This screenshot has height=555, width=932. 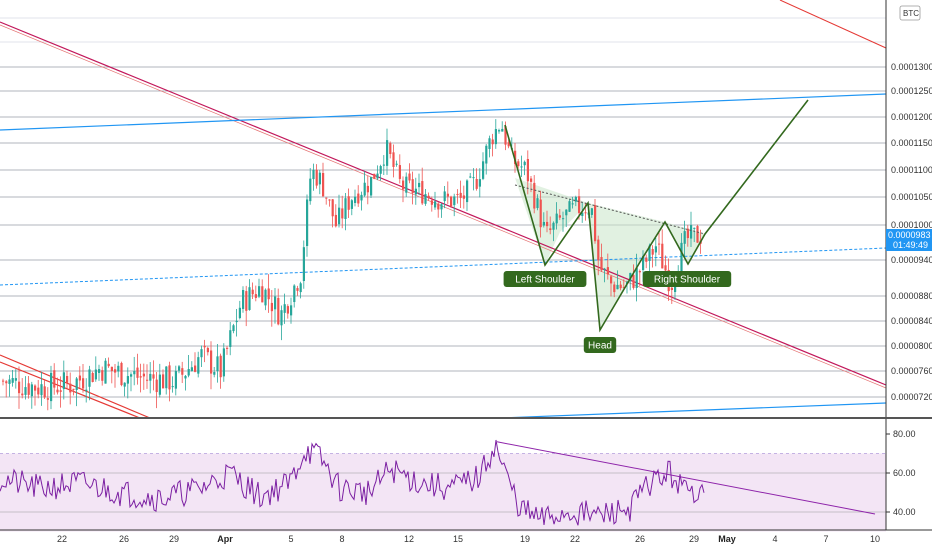 What do you see at coordinates (911, 321) in the screenshot?
I see `y-tick-label: 0.0000840` at bounding box center [911, 321].